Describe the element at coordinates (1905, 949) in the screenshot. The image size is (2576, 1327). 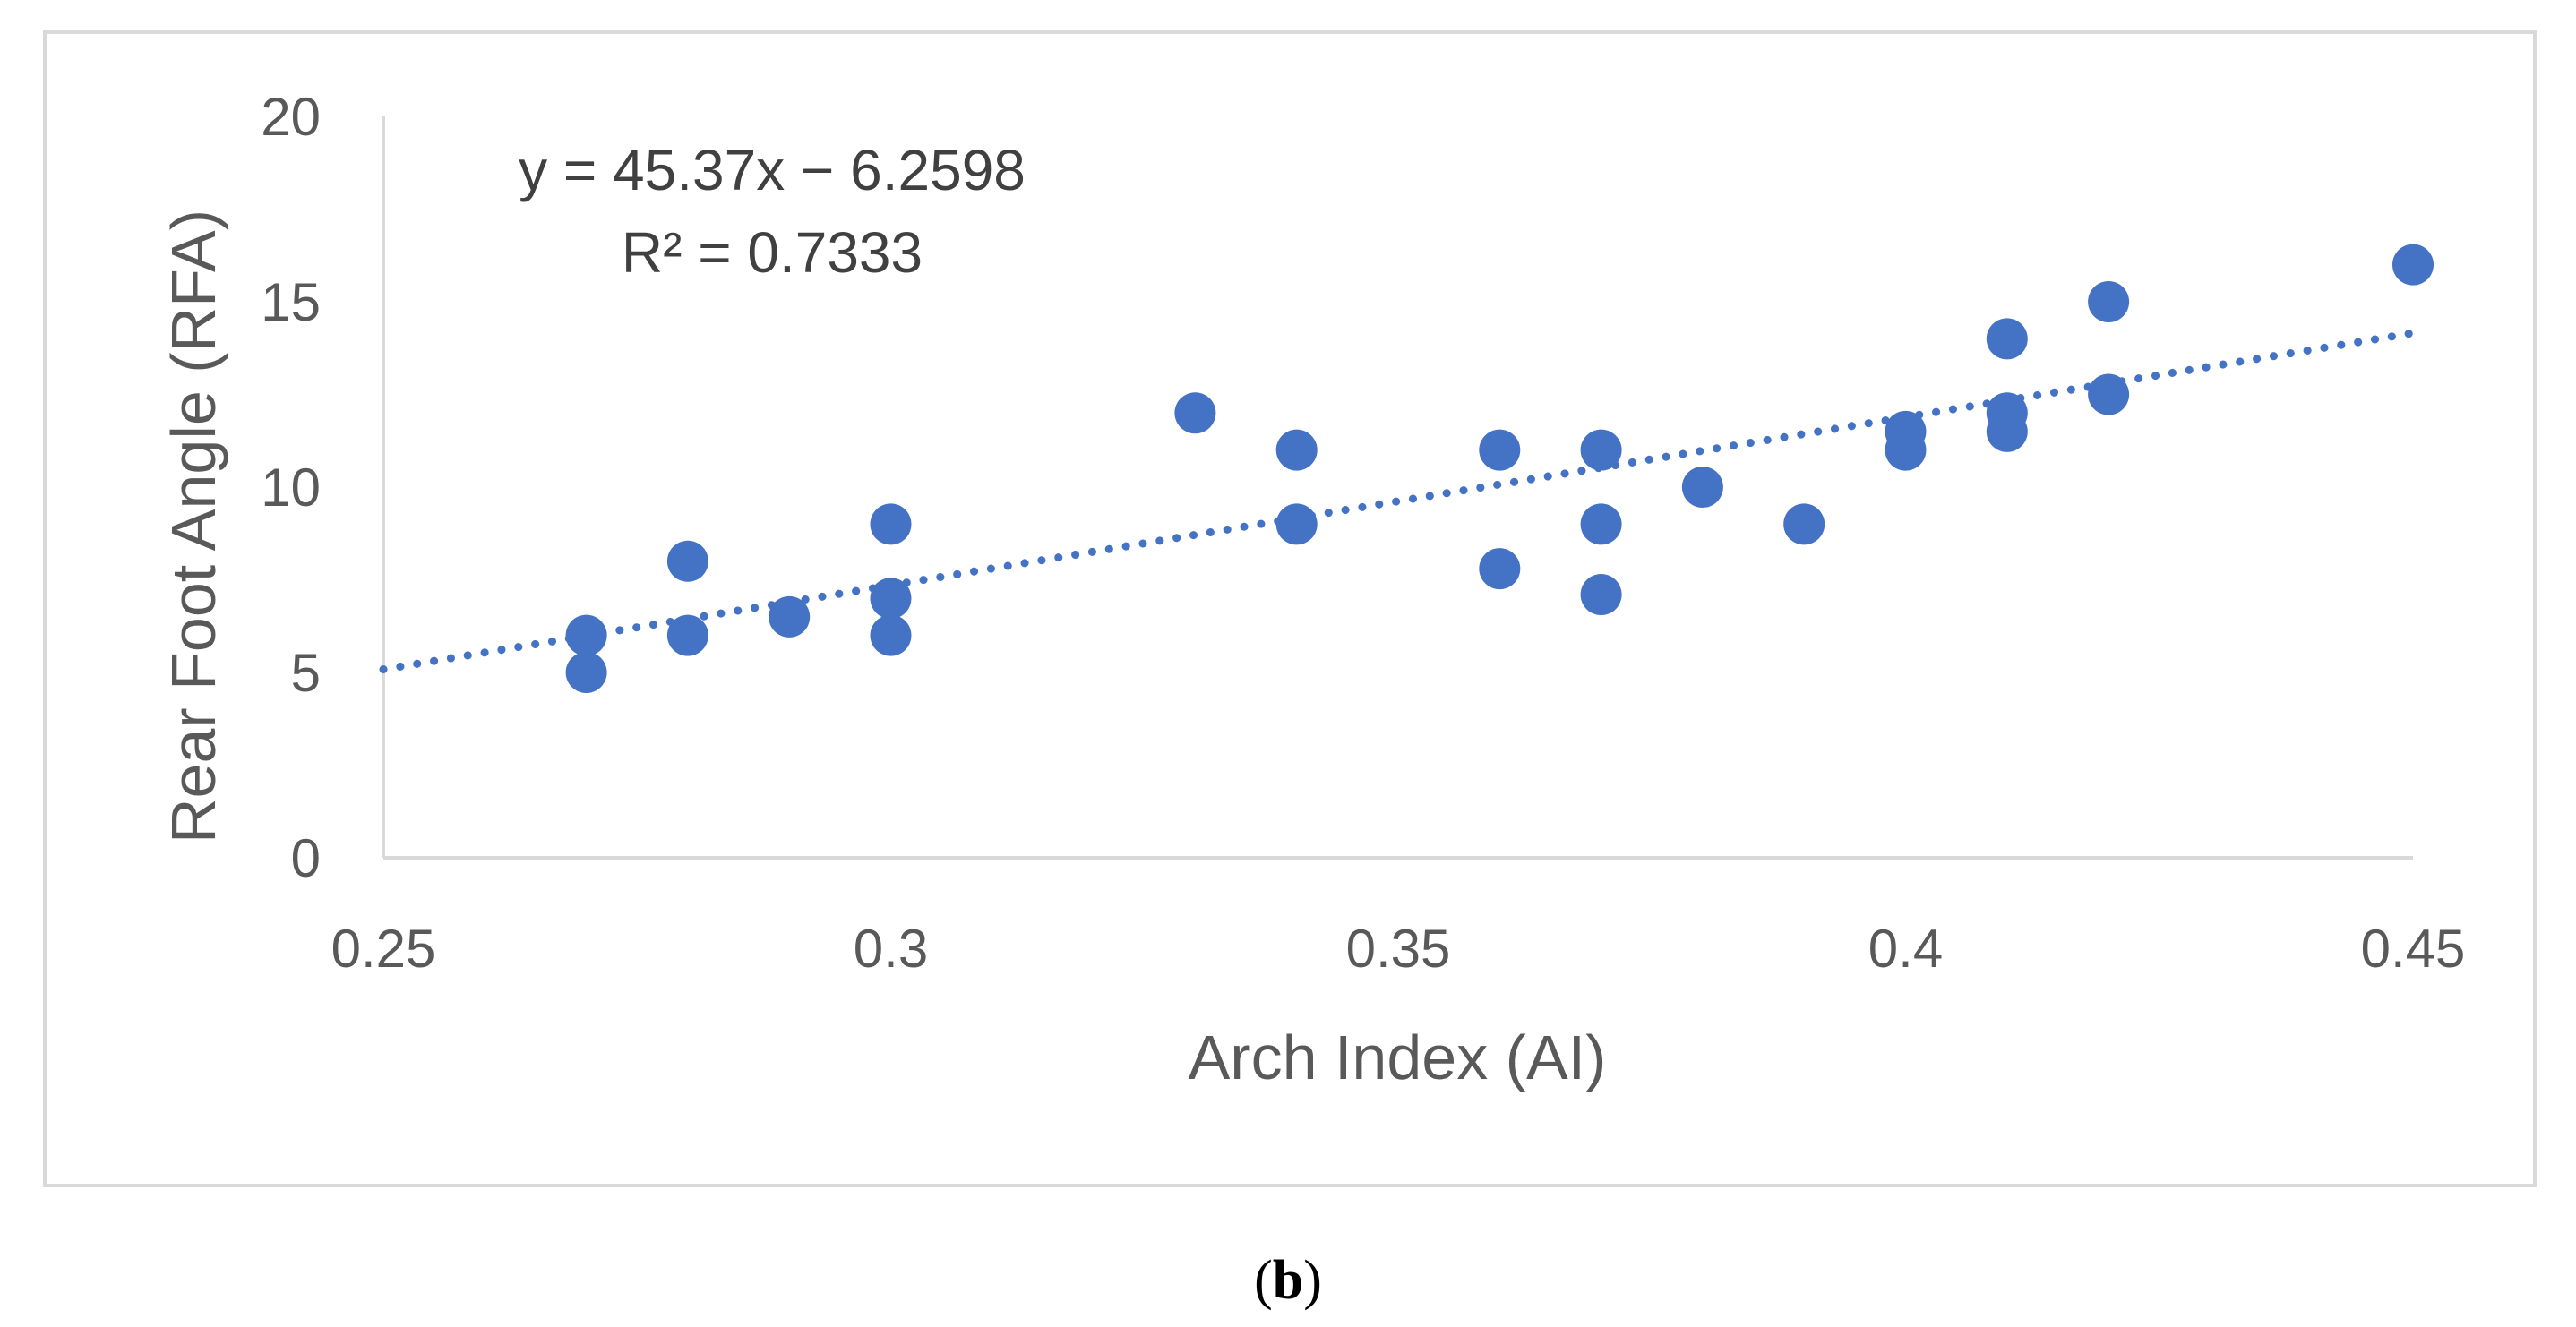
I see `x-tick-label: 0.4` at that location.